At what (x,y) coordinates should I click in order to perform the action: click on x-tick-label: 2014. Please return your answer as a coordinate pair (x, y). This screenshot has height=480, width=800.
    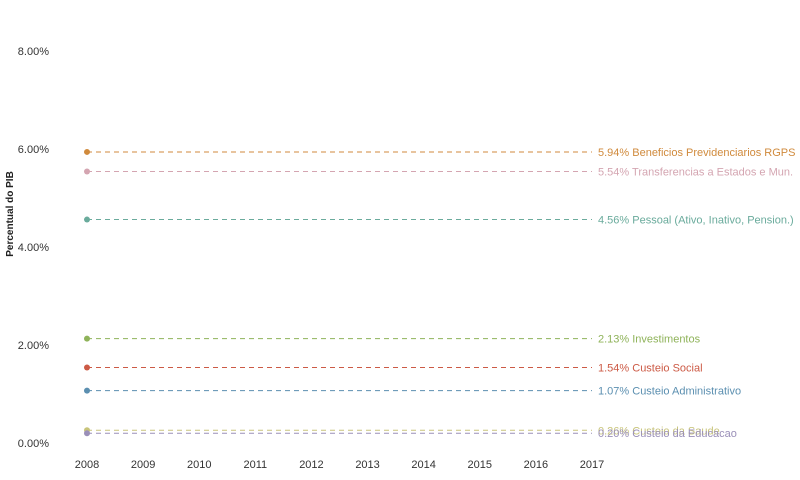
    Looking at the image, I should click on (423, 465).